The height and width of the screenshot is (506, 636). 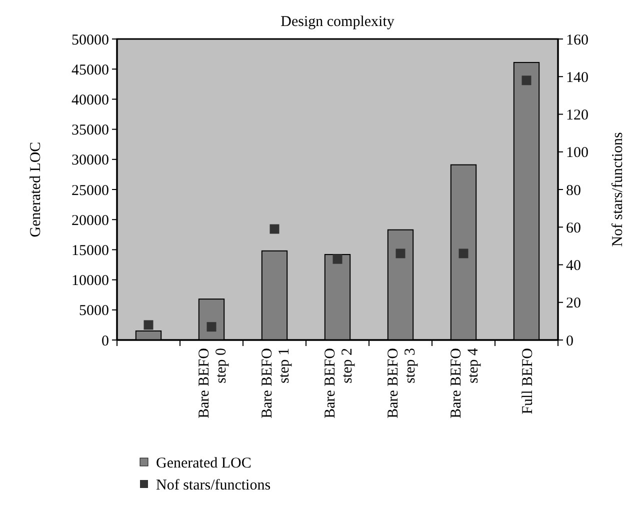 What do you see at coordinates (90, 100) in the screenshot?
I see `y-tick-label: 40000` at bounding box center [90, 100].